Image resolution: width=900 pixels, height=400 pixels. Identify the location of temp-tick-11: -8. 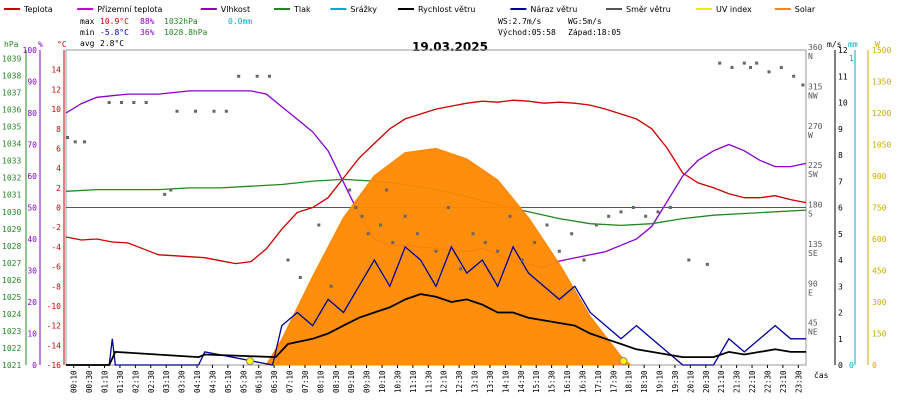
(56, 286).